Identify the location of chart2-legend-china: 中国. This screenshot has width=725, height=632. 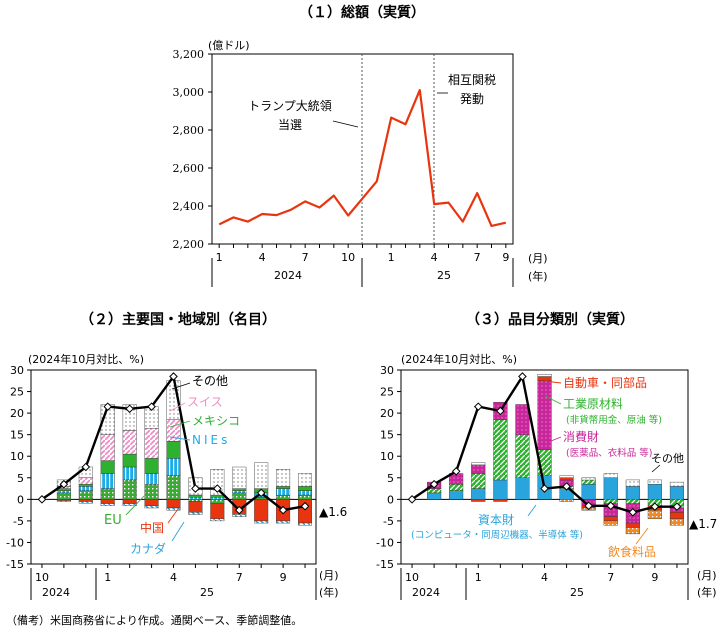
(152, 527).